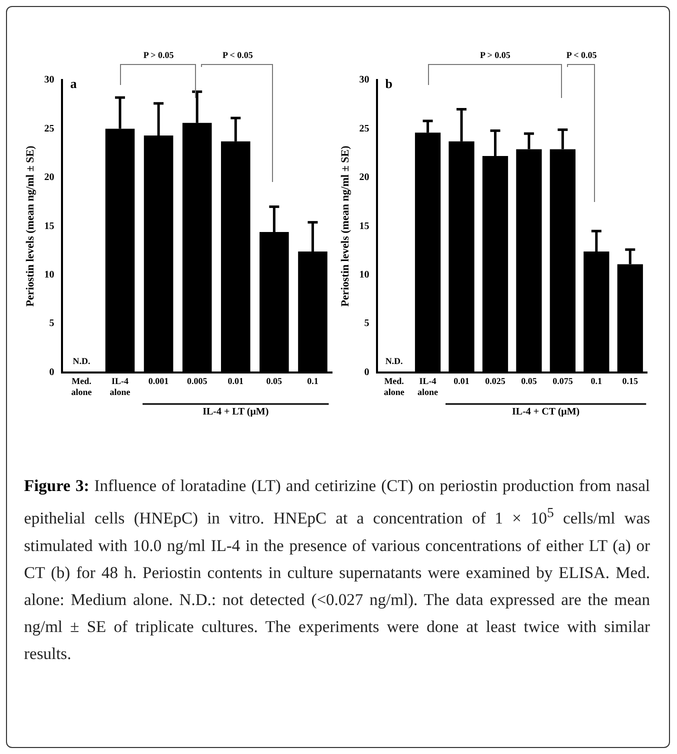  Describe the element at coordinates (197, 381) in the screenshot. I see `x-tick-label: 0.005` at that location.